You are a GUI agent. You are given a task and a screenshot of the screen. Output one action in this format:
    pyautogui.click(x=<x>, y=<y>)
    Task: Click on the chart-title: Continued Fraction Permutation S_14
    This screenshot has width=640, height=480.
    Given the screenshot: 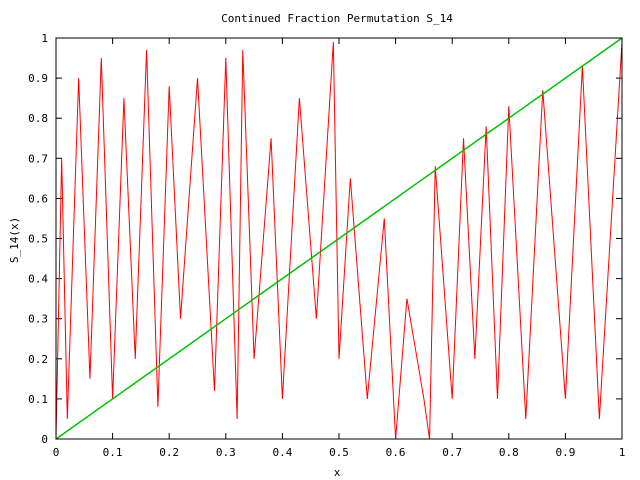 What is the action you would take?
    pyautogui.click(x=337, y=18)
    